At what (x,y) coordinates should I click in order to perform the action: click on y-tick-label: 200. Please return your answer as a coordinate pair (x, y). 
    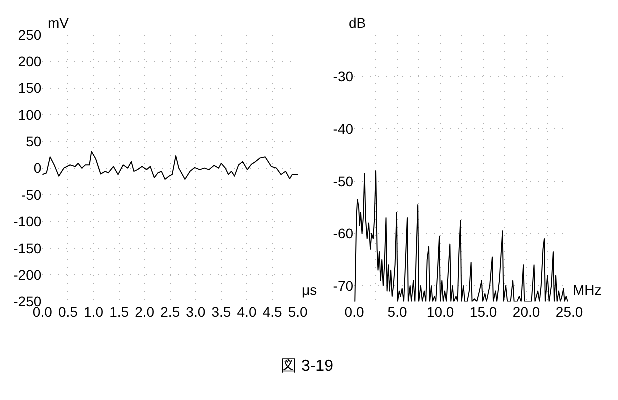
    Looking at the image, I should click on (30, 61).